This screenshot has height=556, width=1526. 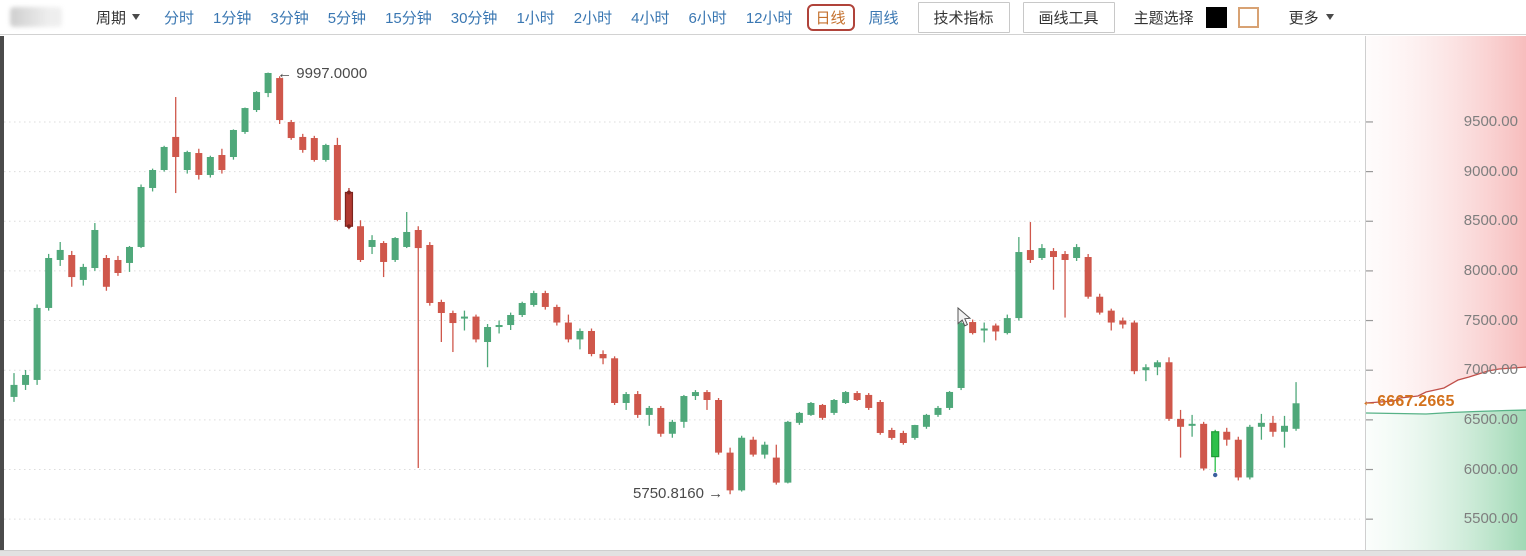 I want to click on period-option-8: 2小时, so click(x=593, y=18).